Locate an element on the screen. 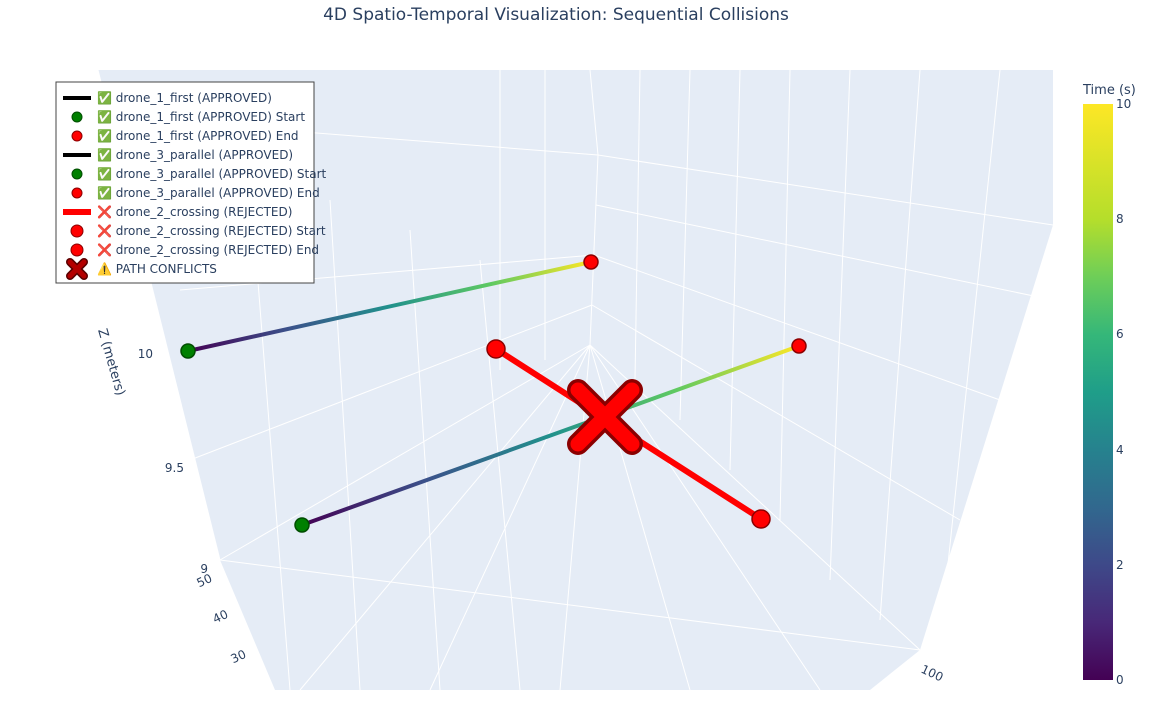 Image resolution: width=1173 pixels, height=719 pixels. x-axis: 100 is located at coordinates (932, 673).